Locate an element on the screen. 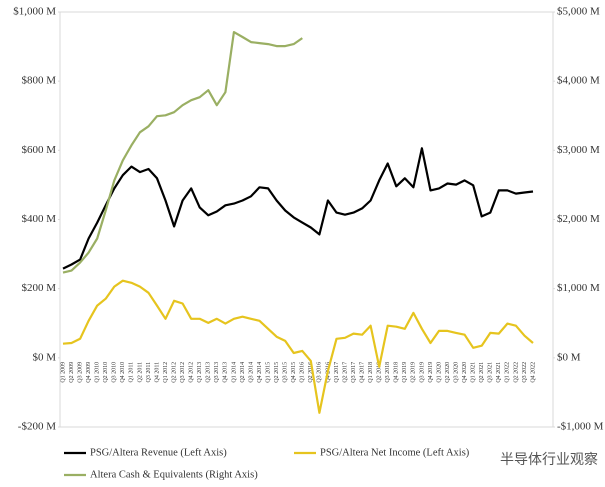  x-tick-label: Q4 2017 is located at coordinates (362, 372).